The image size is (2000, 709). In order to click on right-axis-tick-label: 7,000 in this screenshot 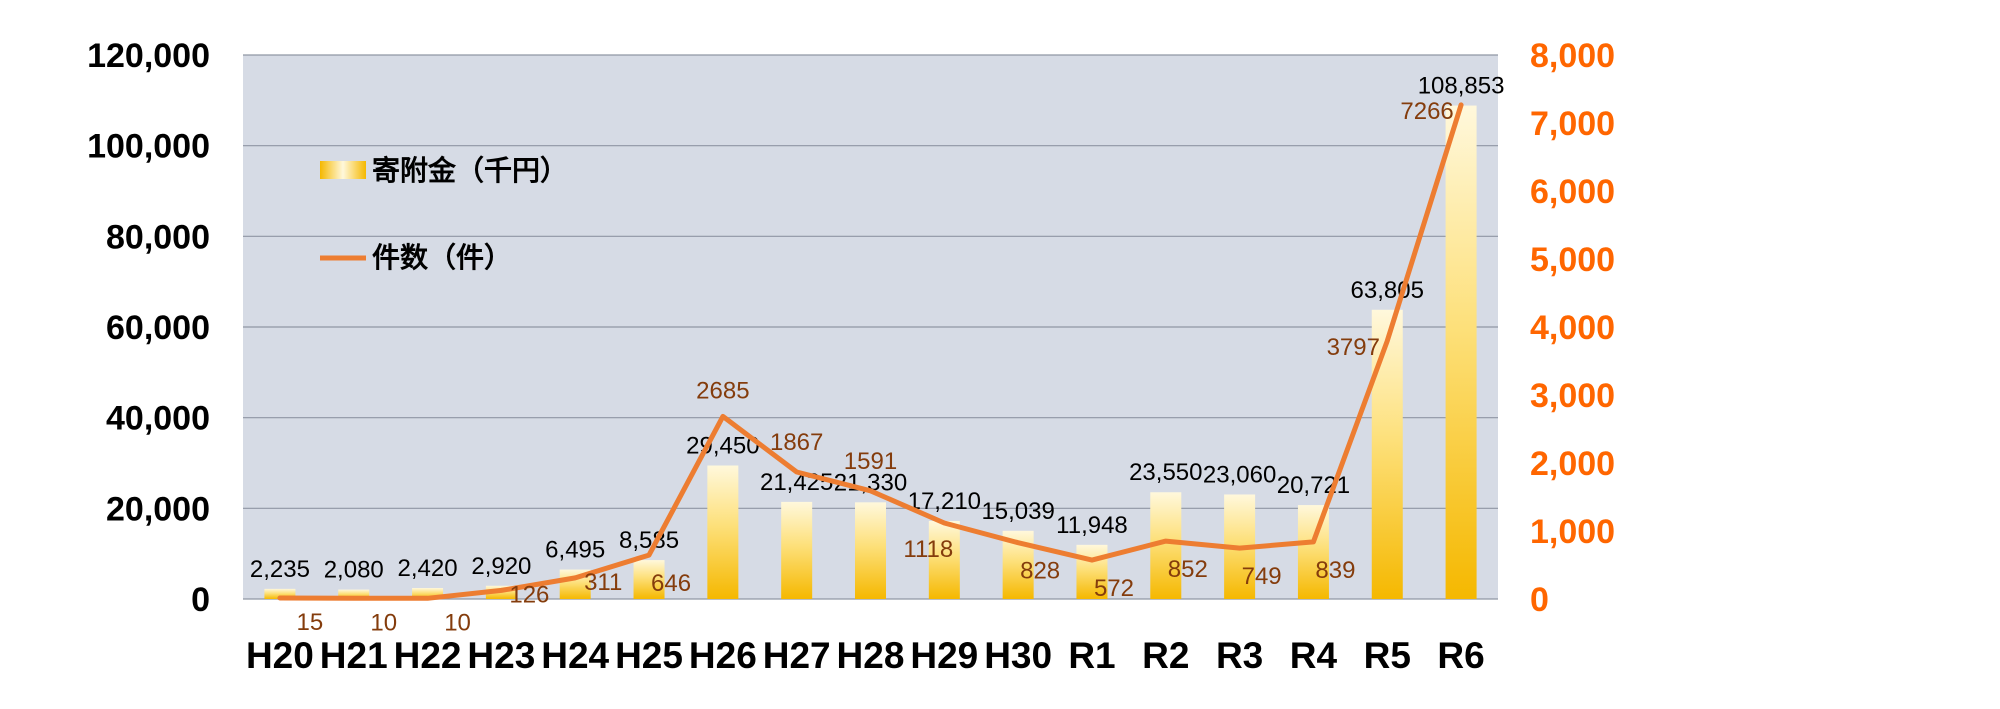, I will do `click(1572, 124)`.